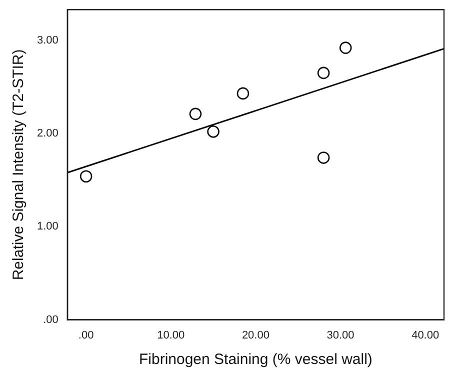 The image size is (474, 379). I want to click on y-tick-label: 2.00, so click(47, 134).